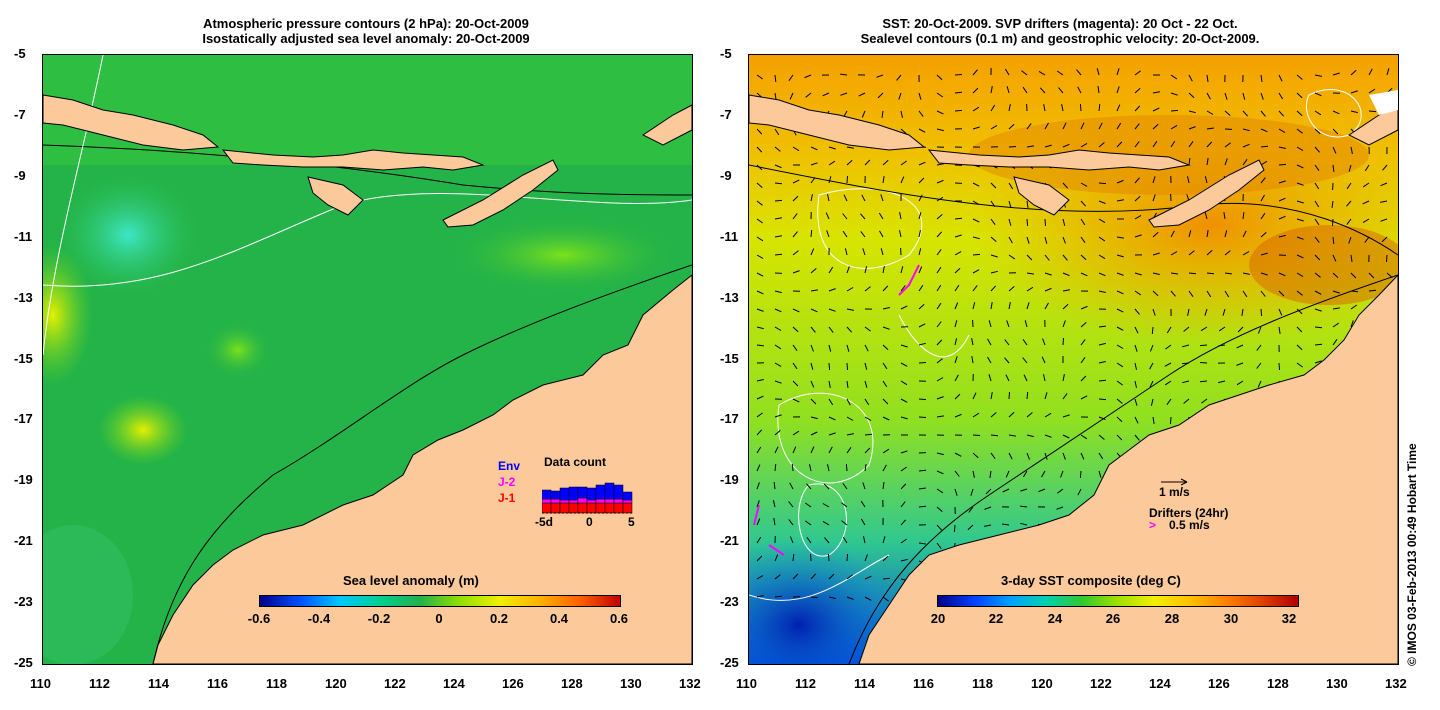  Describe the element at coordinates (23, 602) in the screenshot. I see `lat-tick-label: -23` at that location.